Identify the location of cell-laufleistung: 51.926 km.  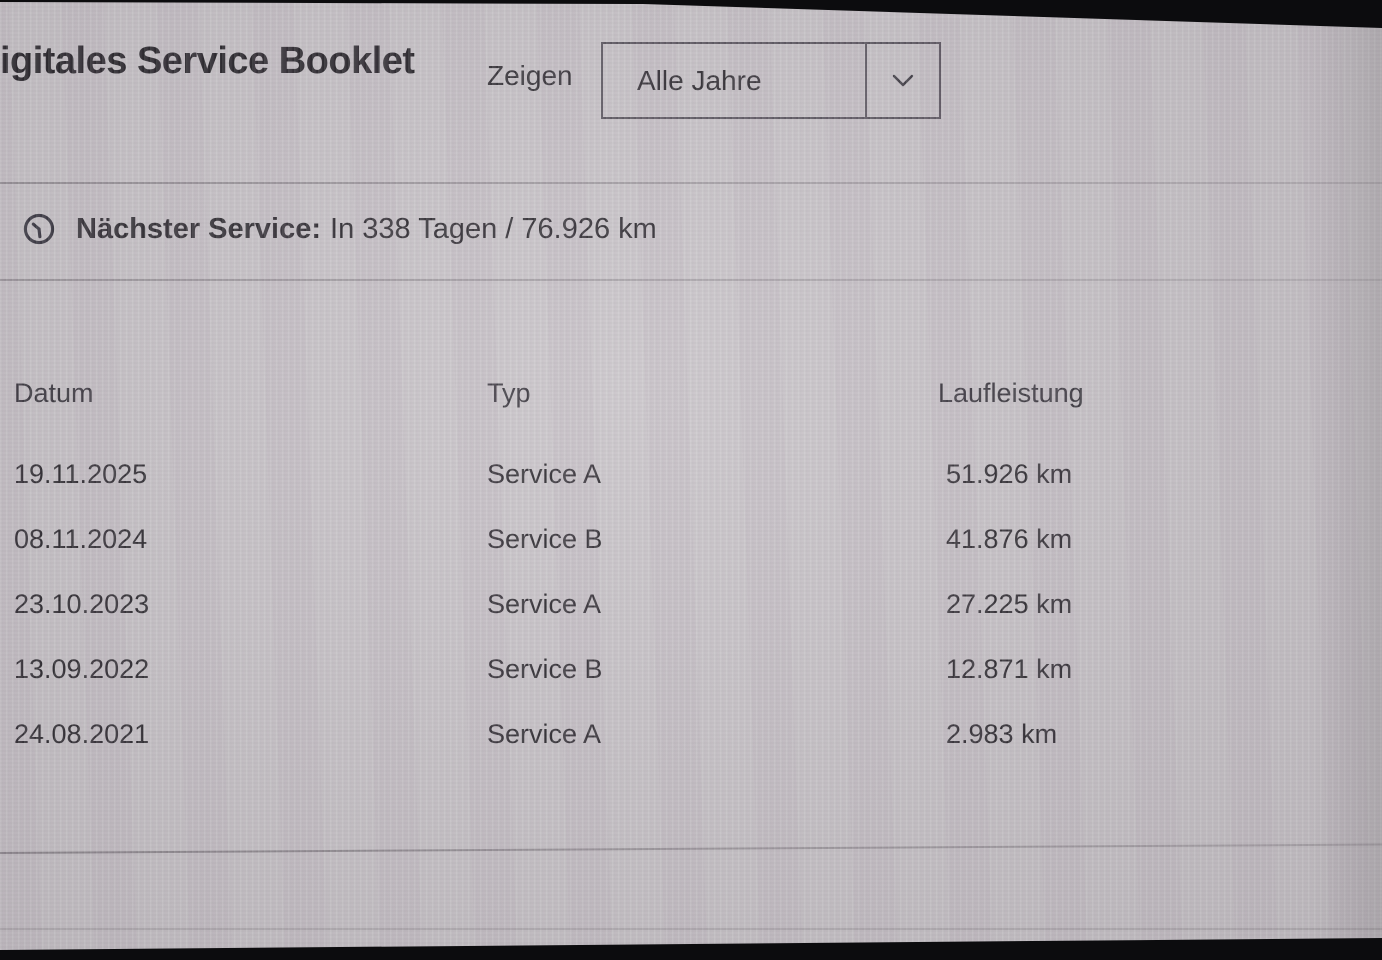
(1009, 474).